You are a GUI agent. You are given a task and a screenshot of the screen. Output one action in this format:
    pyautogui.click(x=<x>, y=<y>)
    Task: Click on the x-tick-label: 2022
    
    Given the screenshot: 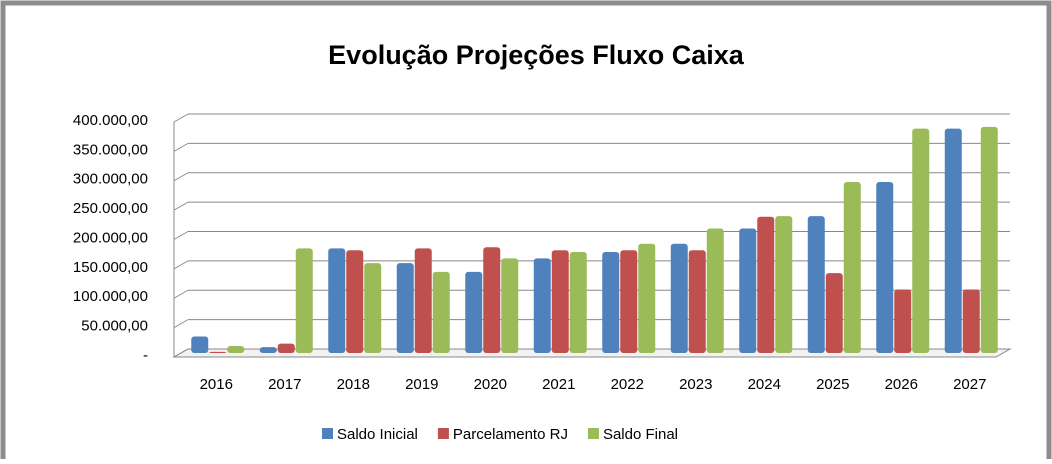 What is the action you would take?
    pyautogui.click(x=627, y=384)
    